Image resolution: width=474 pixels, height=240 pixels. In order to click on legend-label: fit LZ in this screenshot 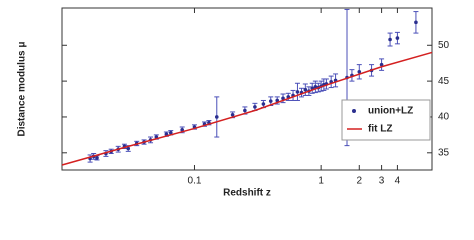, I will do `click(380, 129)`.